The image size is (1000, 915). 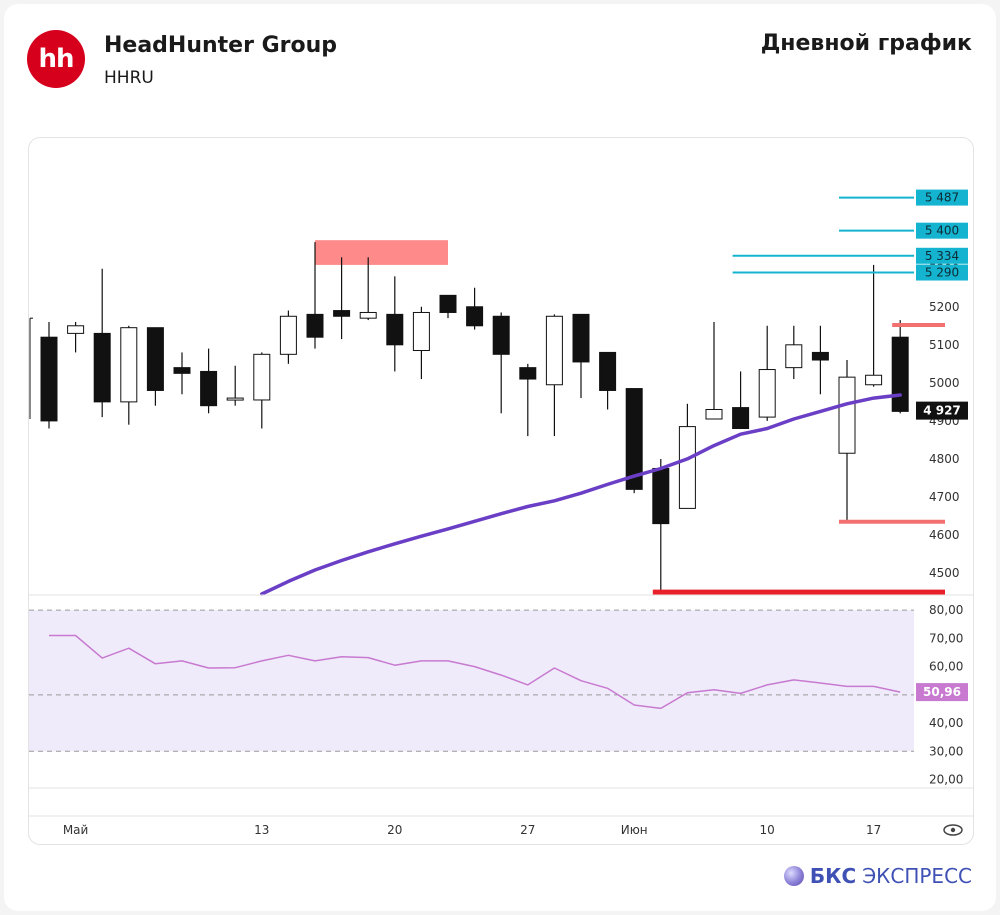 What do you see at coordinates (946, 751) in the screenshot?
I see `rsi-tick-label: 30,00` at bounding box center [946, 751].